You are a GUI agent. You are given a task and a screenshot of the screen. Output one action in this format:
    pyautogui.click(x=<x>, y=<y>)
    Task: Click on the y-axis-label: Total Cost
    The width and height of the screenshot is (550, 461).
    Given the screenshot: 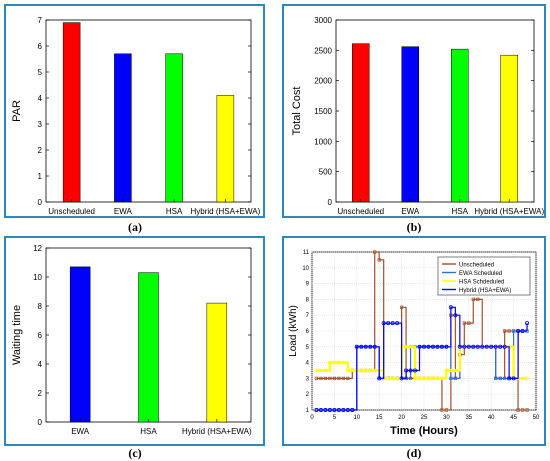 What is the action you would take?
    pyautogui.click(x=297, y=111)
    